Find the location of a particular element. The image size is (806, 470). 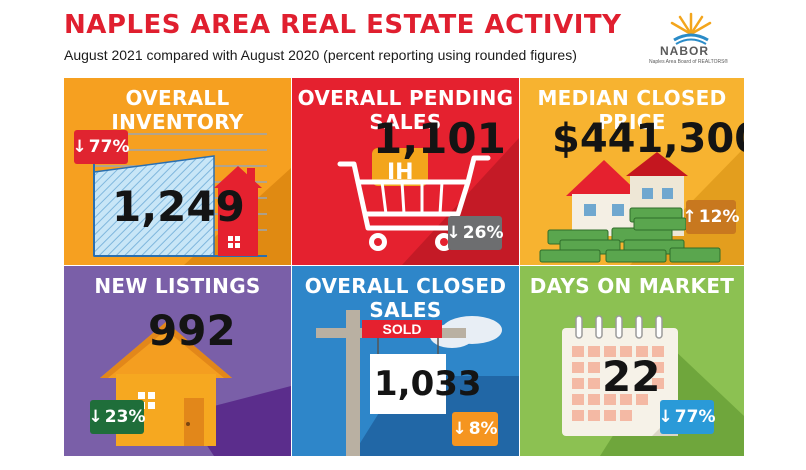

new-listings-title: NEW LISTINGS is located at coordinates (177, 286).